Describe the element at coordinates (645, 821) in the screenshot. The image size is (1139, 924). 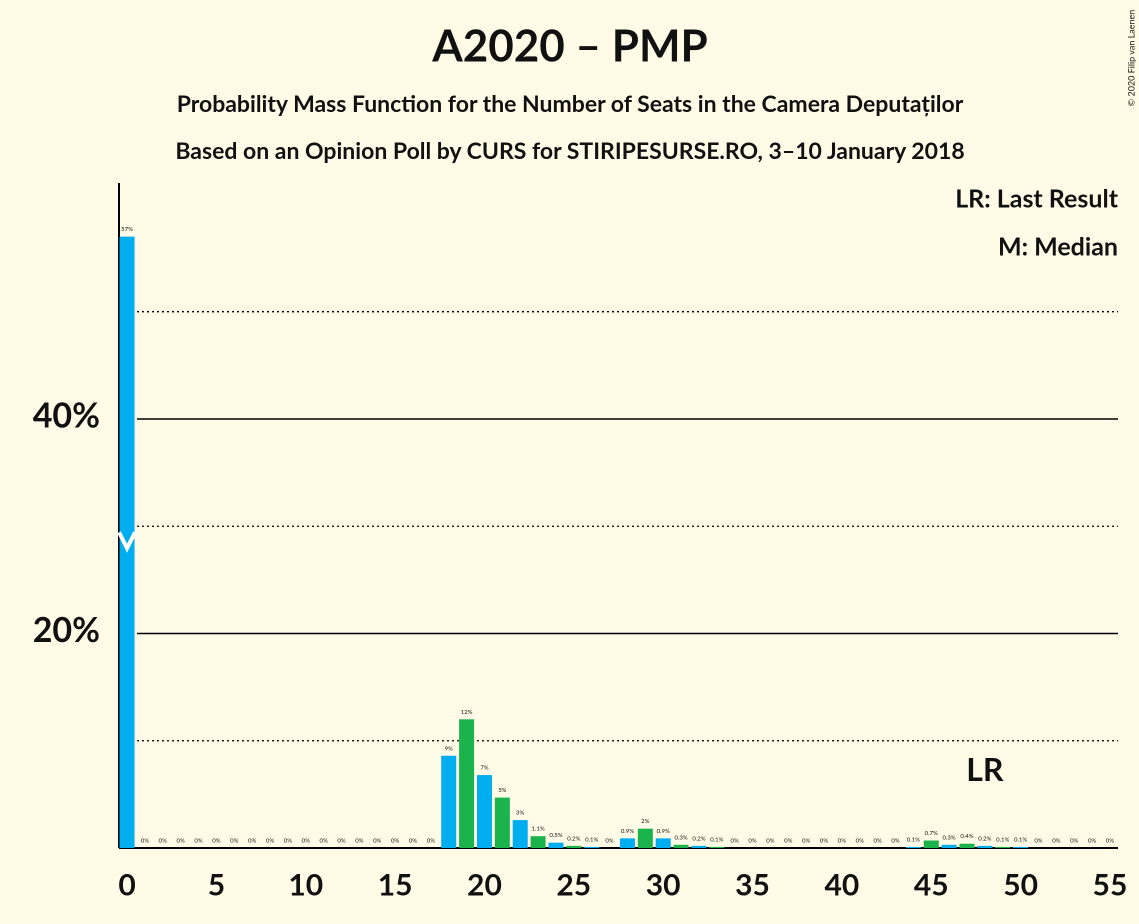
I see `value-label: 2%` at that location.